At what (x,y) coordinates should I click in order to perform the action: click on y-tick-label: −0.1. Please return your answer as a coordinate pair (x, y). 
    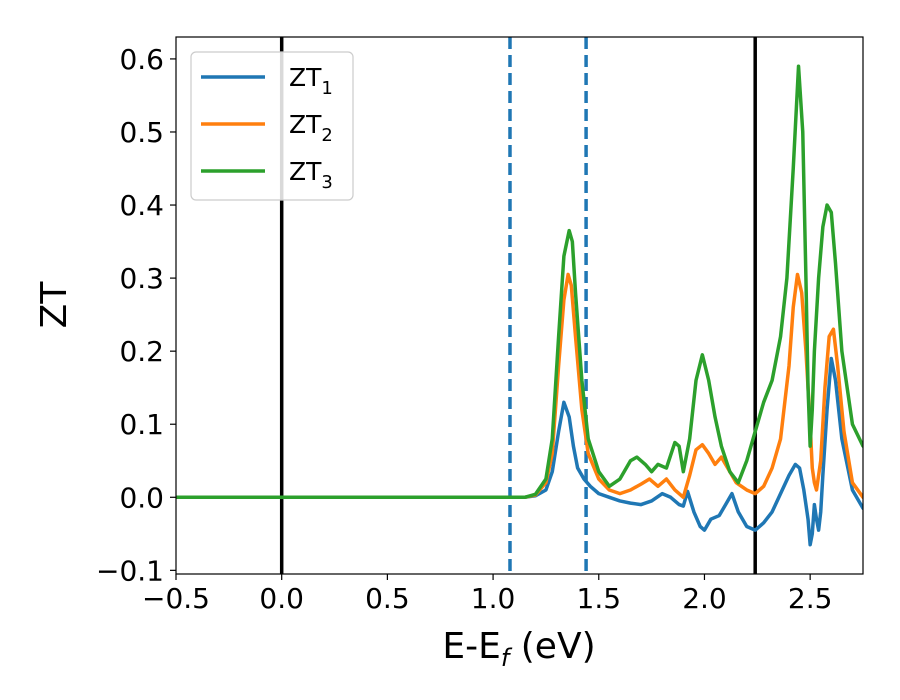
    Looking at the image, I should click on (130, 570).